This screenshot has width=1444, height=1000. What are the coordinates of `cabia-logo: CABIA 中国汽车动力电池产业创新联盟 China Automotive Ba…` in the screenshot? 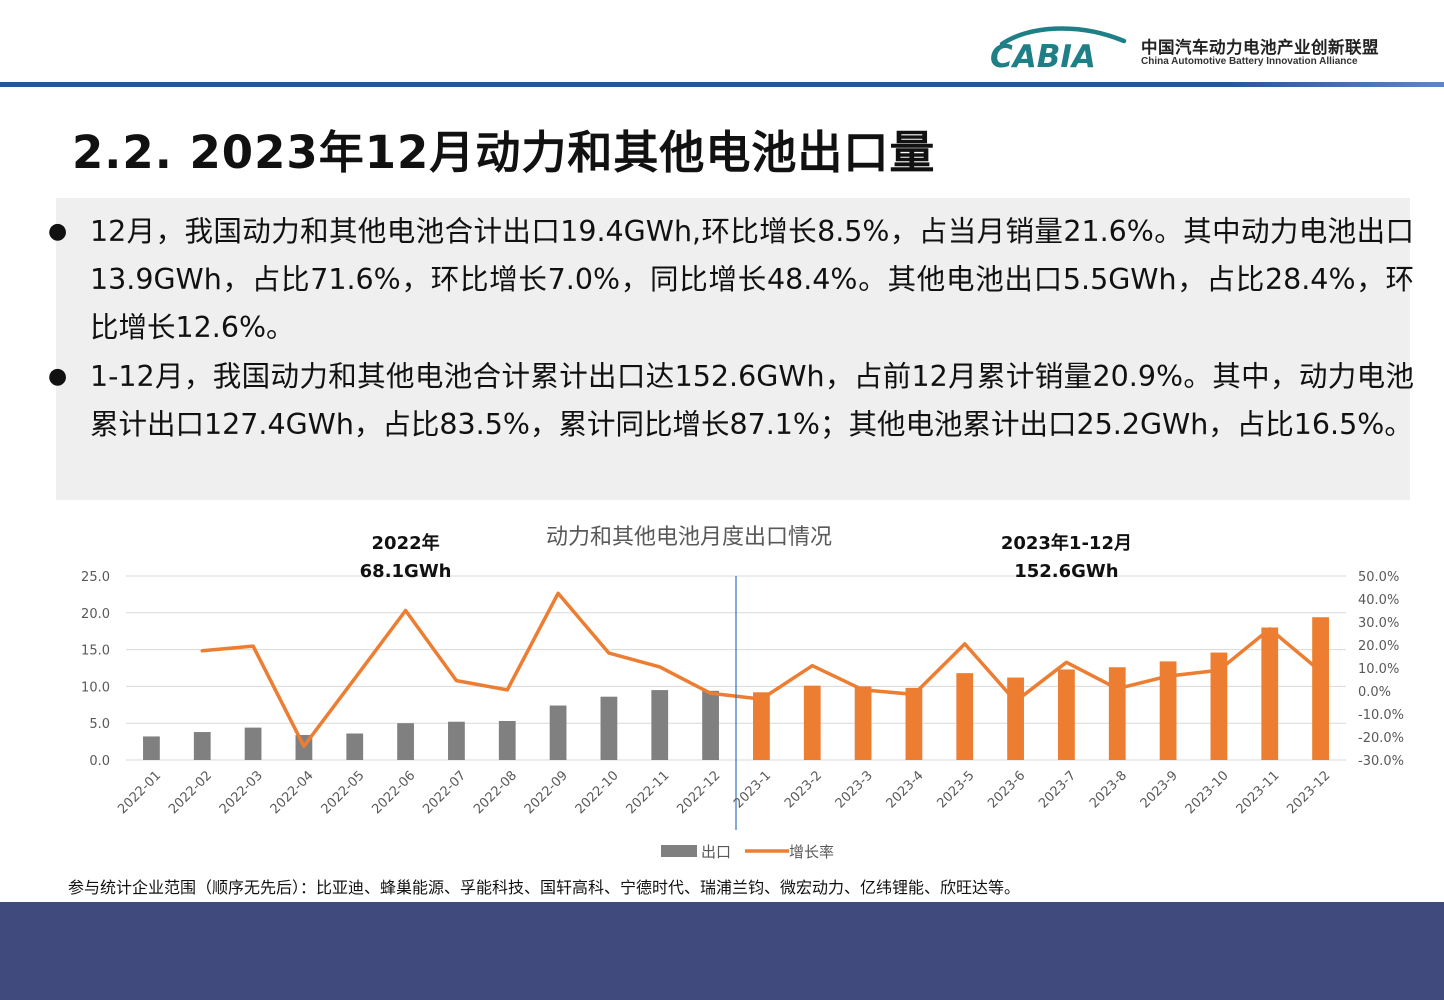 It's located at (1198, 51).